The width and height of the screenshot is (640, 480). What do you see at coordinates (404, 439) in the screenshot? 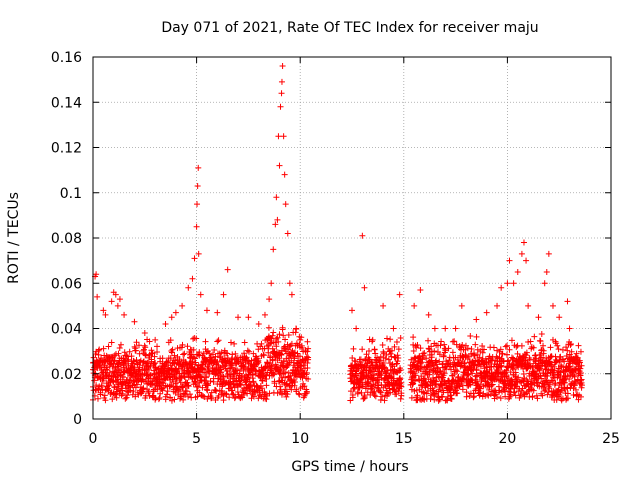
I see `x-tick-label: 15` at bounding box center [404, 439].